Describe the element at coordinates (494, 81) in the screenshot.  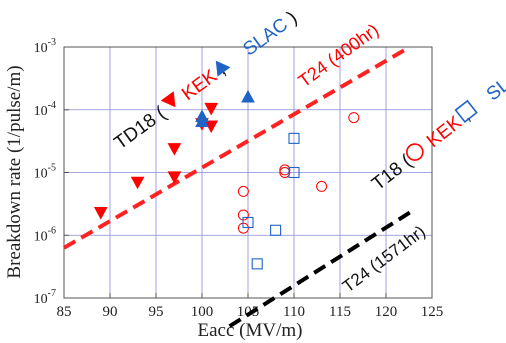
I see `t18-slac-label: SLAC` at that location.